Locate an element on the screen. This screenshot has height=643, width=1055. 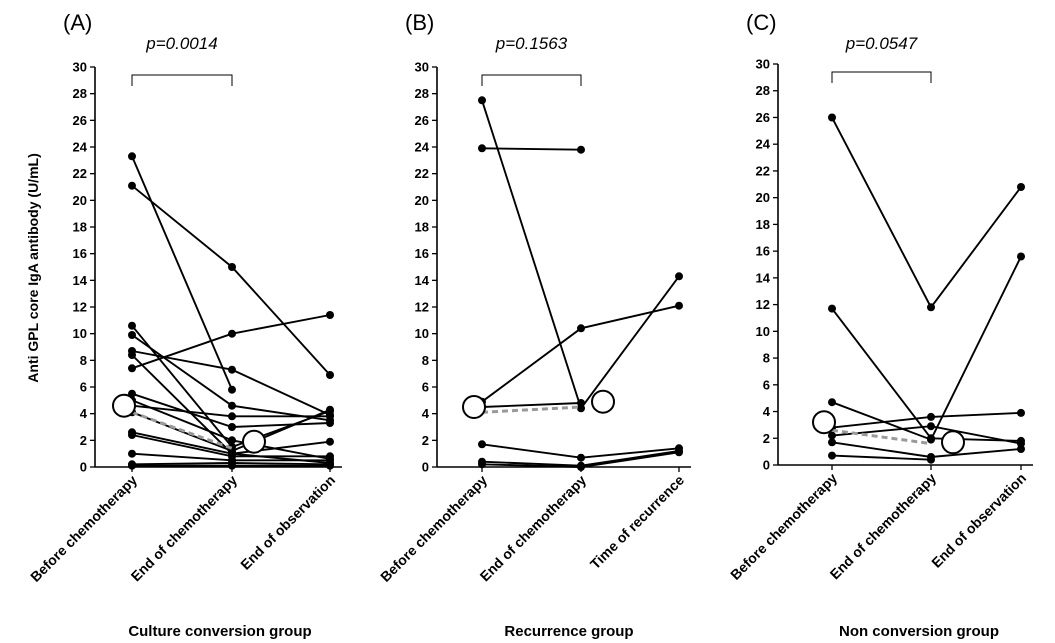
p-value: p=0.0014 is located at coordinates (181, 43).